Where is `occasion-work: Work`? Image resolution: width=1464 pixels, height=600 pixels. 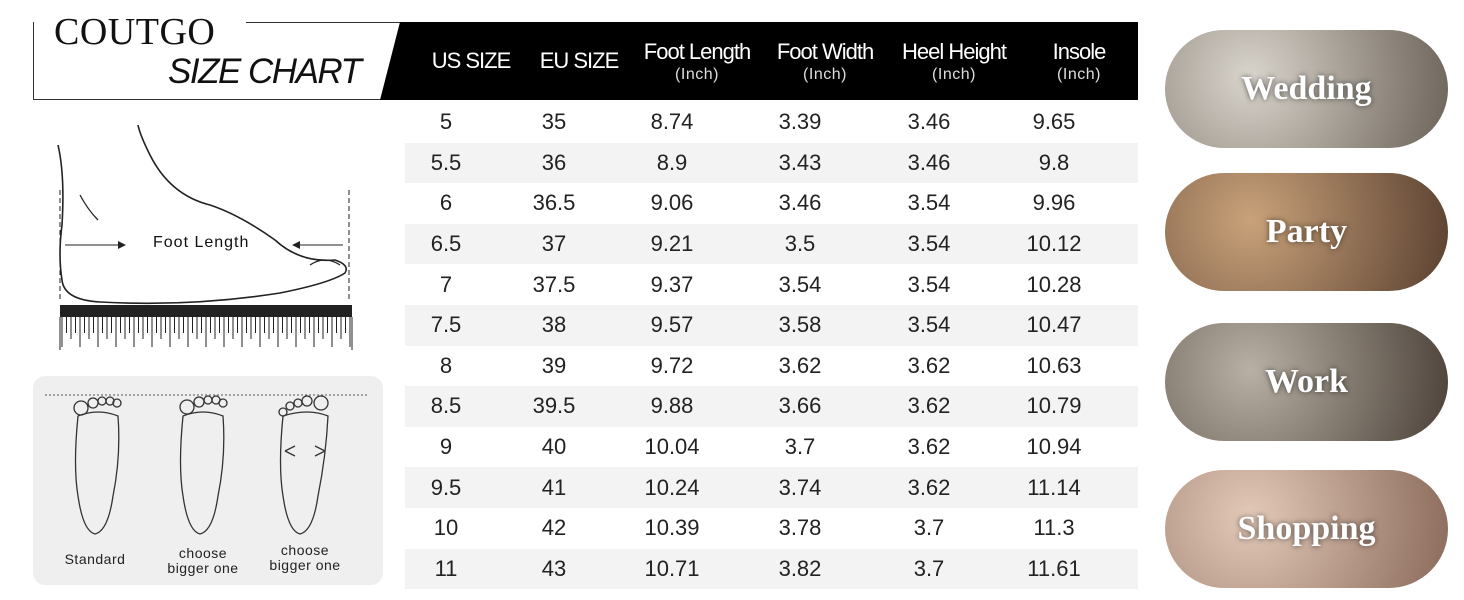
occasion-work: Work is located at coordinates (1306, 382).